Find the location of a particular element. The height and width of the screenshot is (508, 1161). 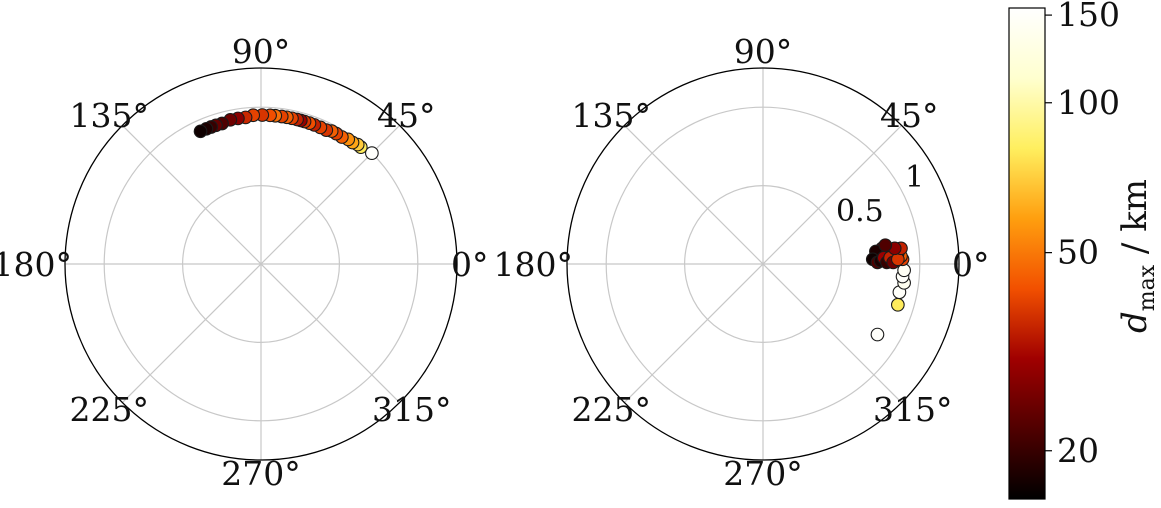

colorbar-tick-label-100: 100 is located at coordinates (1088, 102).